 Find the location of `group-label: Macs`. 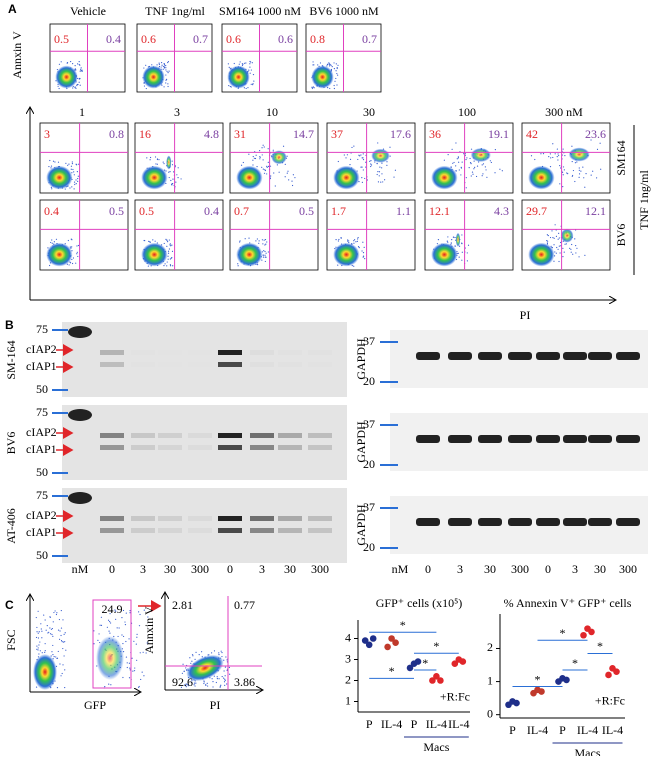

group-label: Macs is located at coordinates (436, 747).